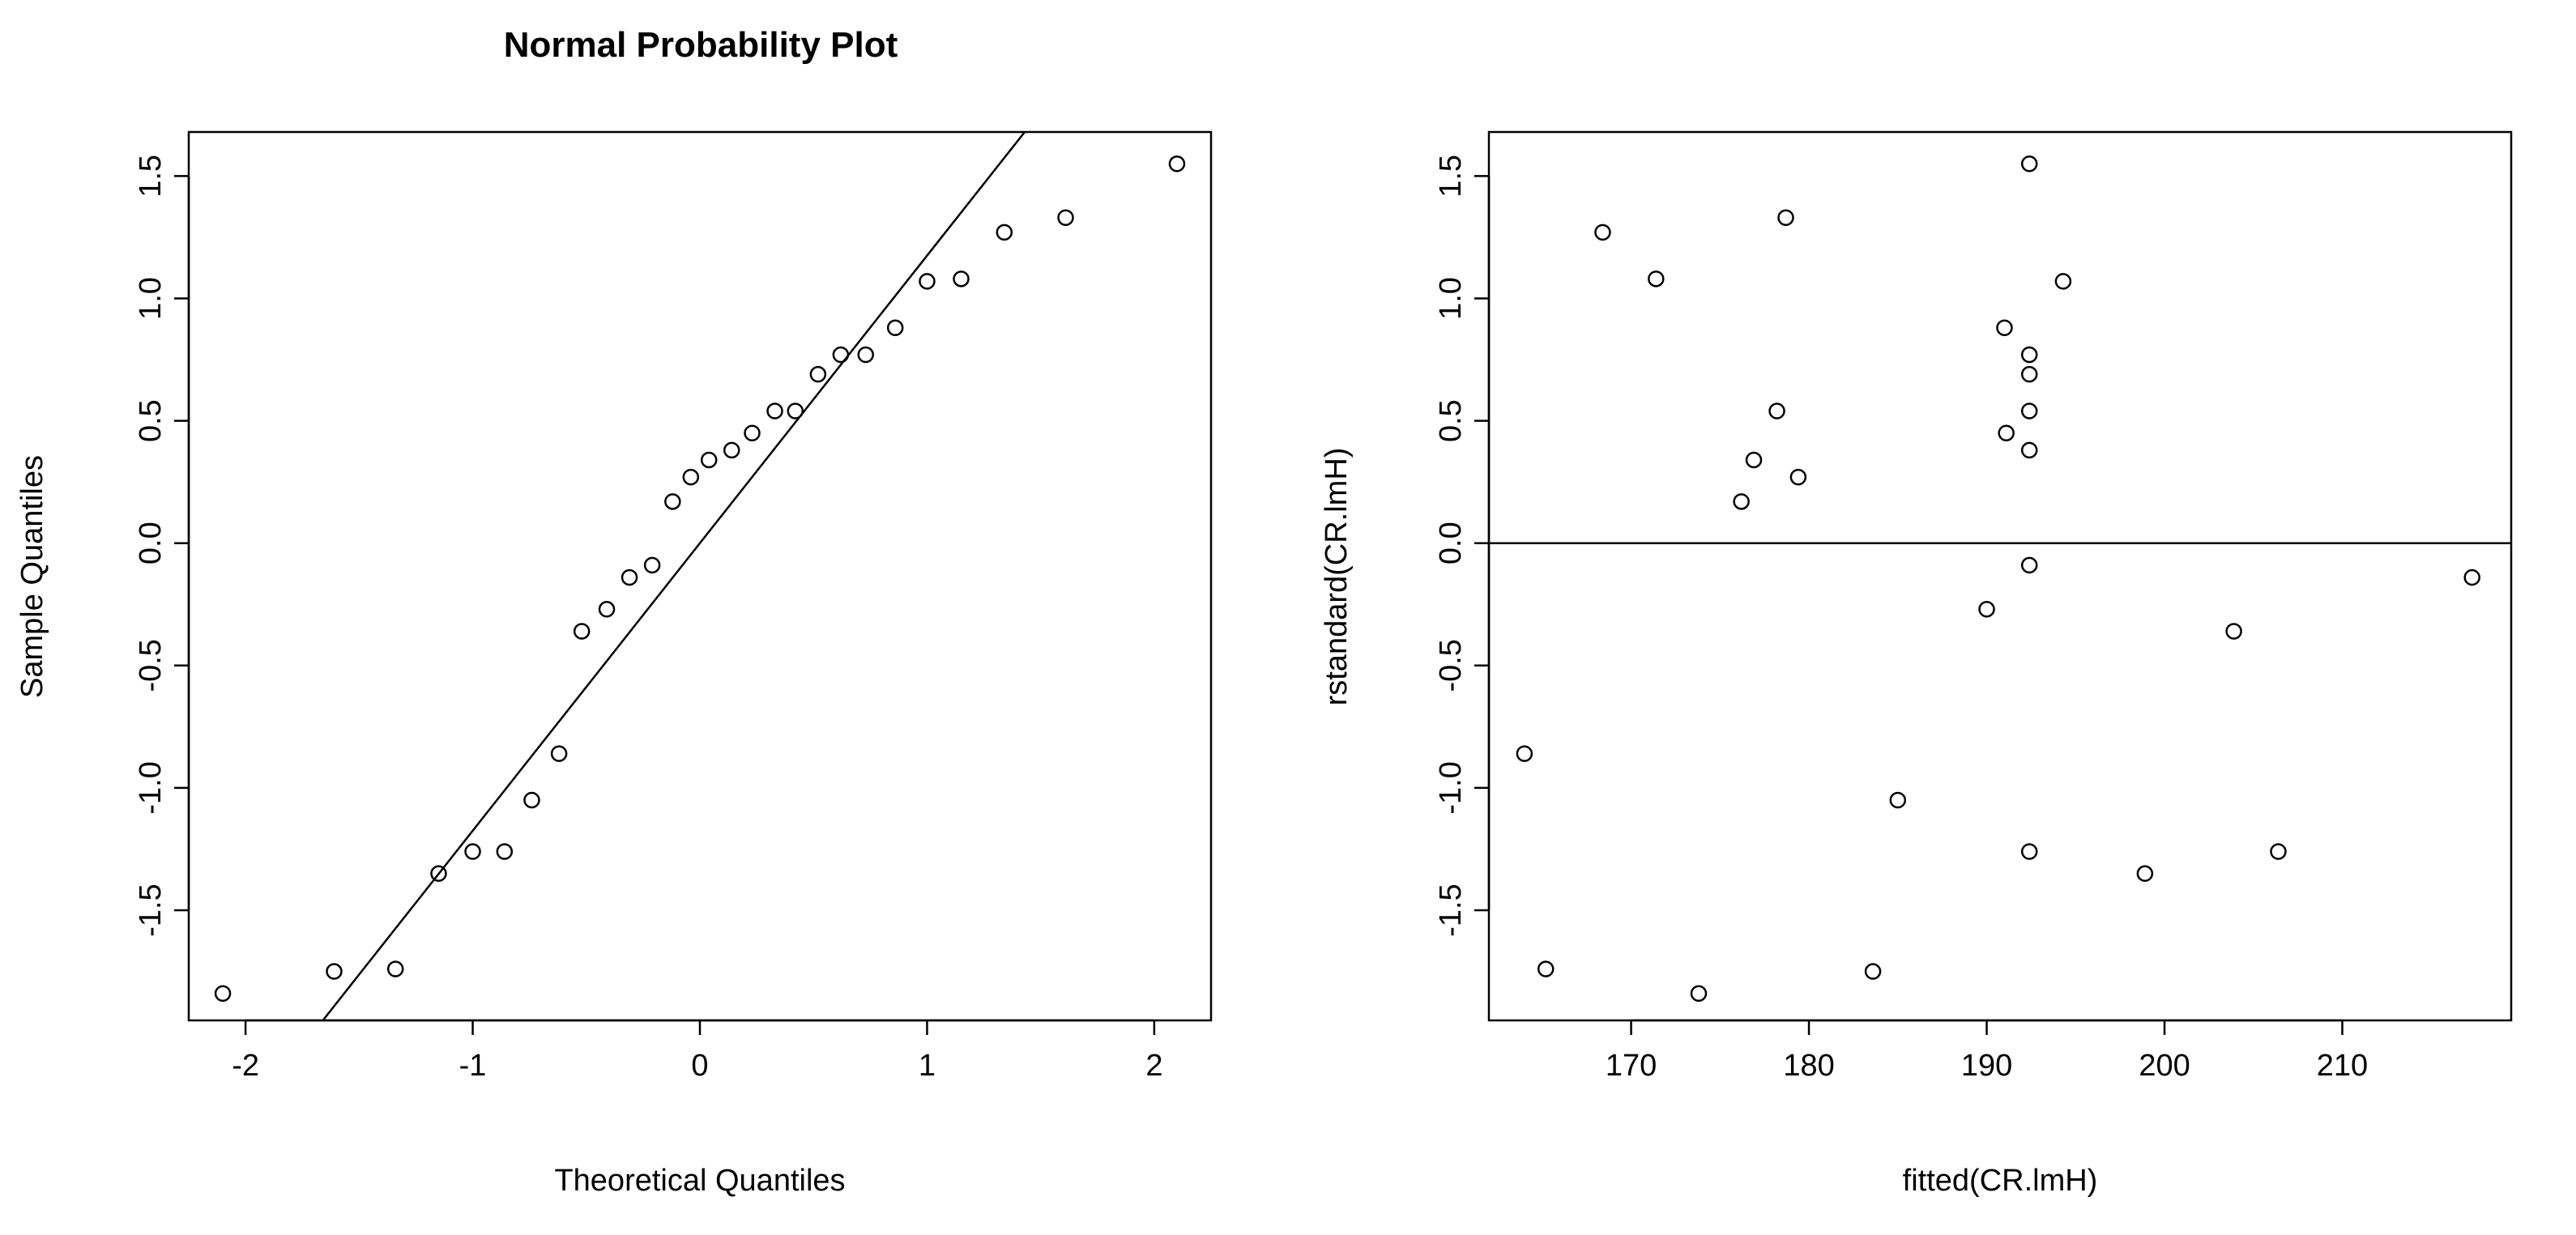 The image size is (2576, 1235). I want to click on residual-y-axis: -1.5 -1.0 -0.5 0.0 0.5 1.0 1.5, so click(1463, 546).